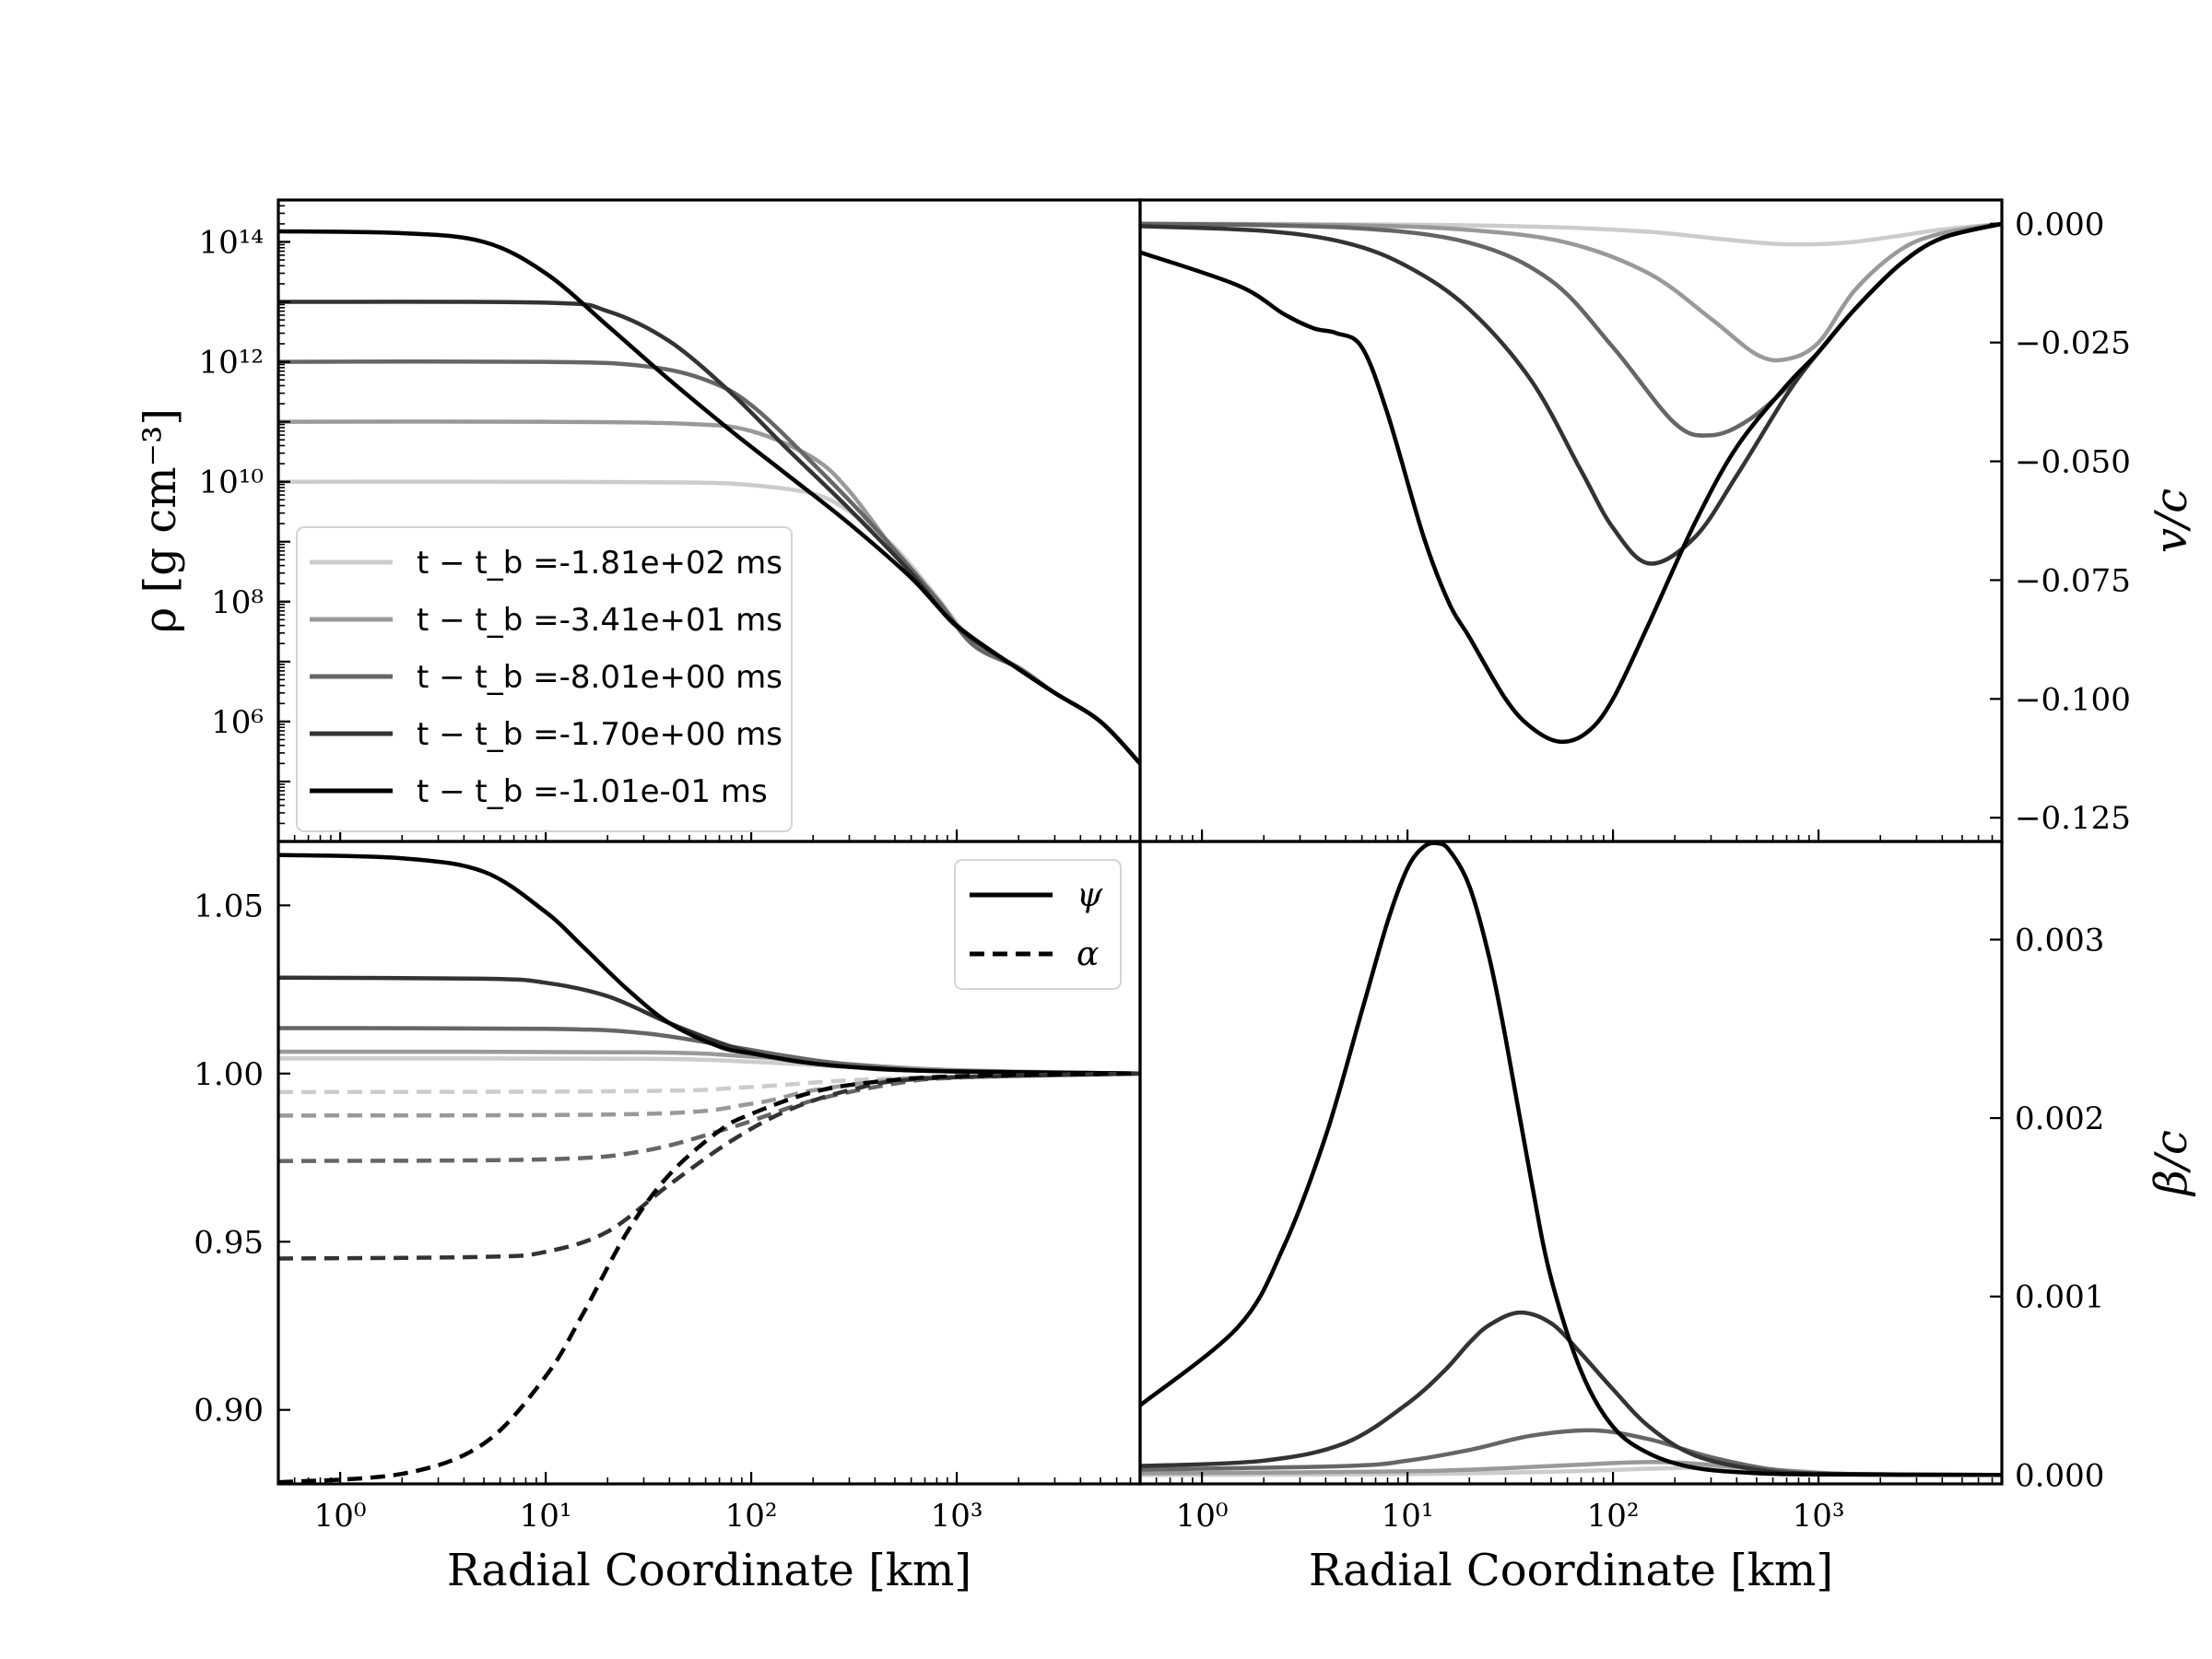 This screenshot has height=1659, width=2212. Describe the element at coordinates (229, 1074) in the screenshot. I see `y-tick-label: 1.00` at that location.